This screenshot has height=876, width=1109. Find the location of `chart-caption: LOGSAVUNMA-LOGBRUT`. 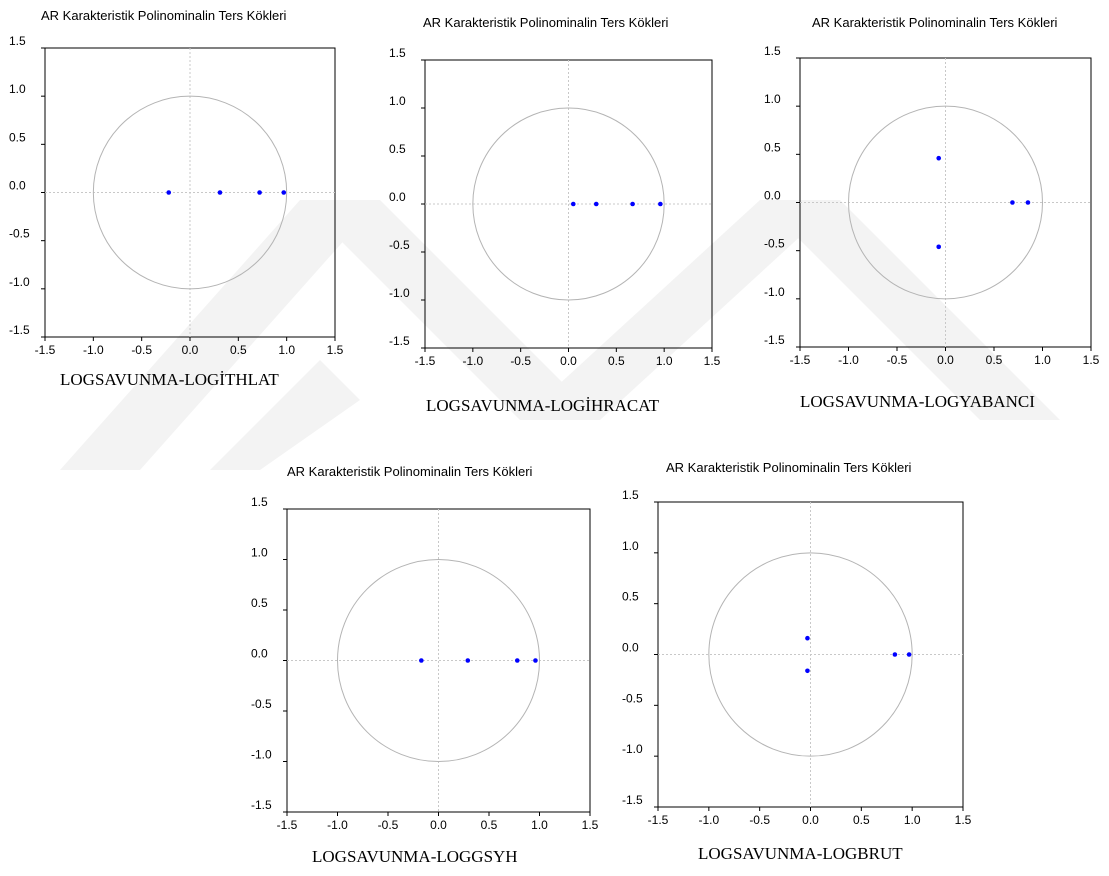

chart-caption: LOGSAVUNMA-LOGBRUT is located at coordinates (800, 853).